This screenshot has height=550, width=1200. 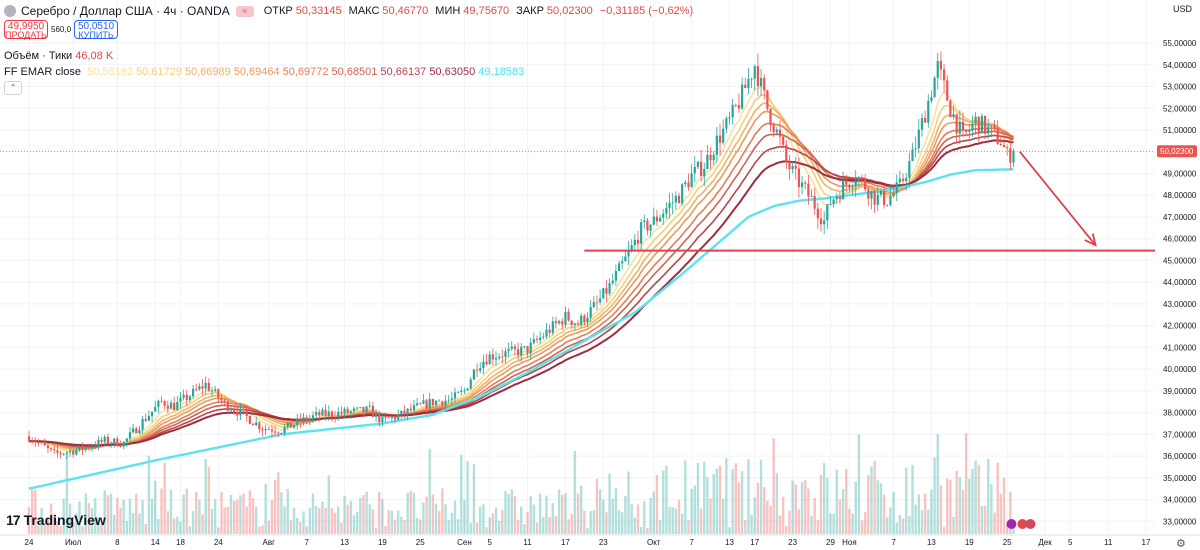 I want to click on x-tick-label: 8, so click(x=117, y=542).